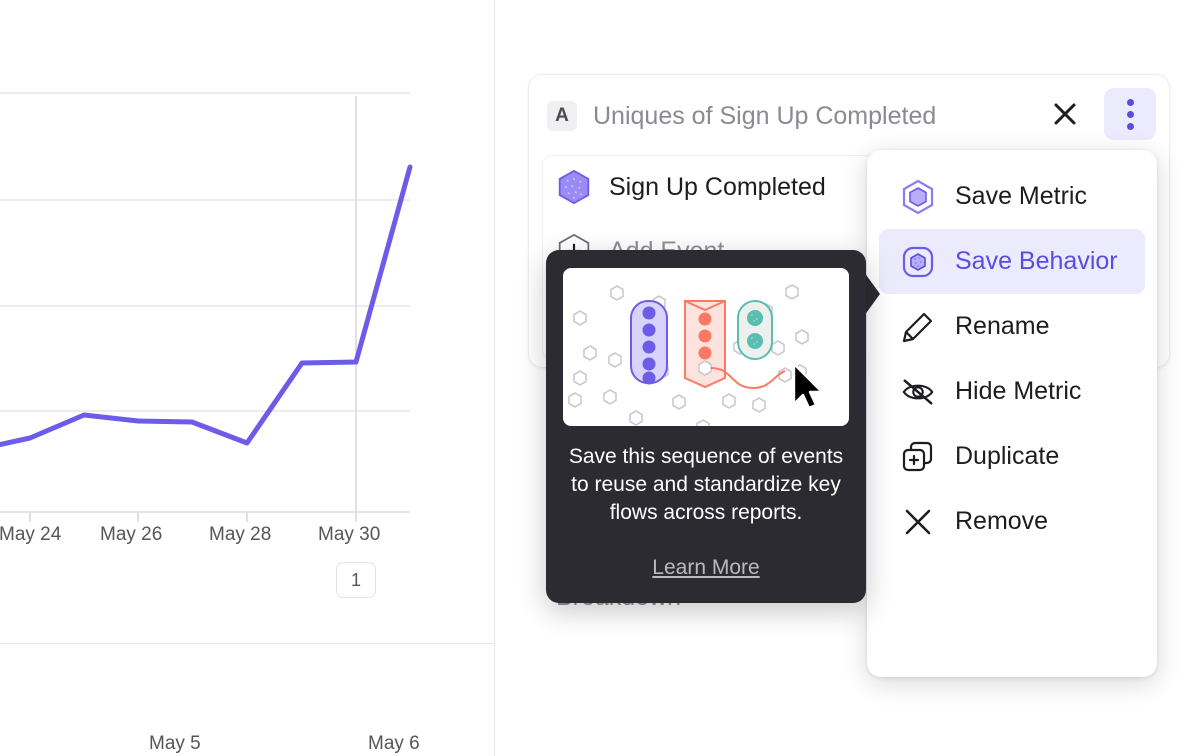 This screenshot has height=756, width=1200. What do you see at coordinates (349, 534) in the screenshot?
I see `x-tick-label-3: May 30` at bounding box center [349, 534].